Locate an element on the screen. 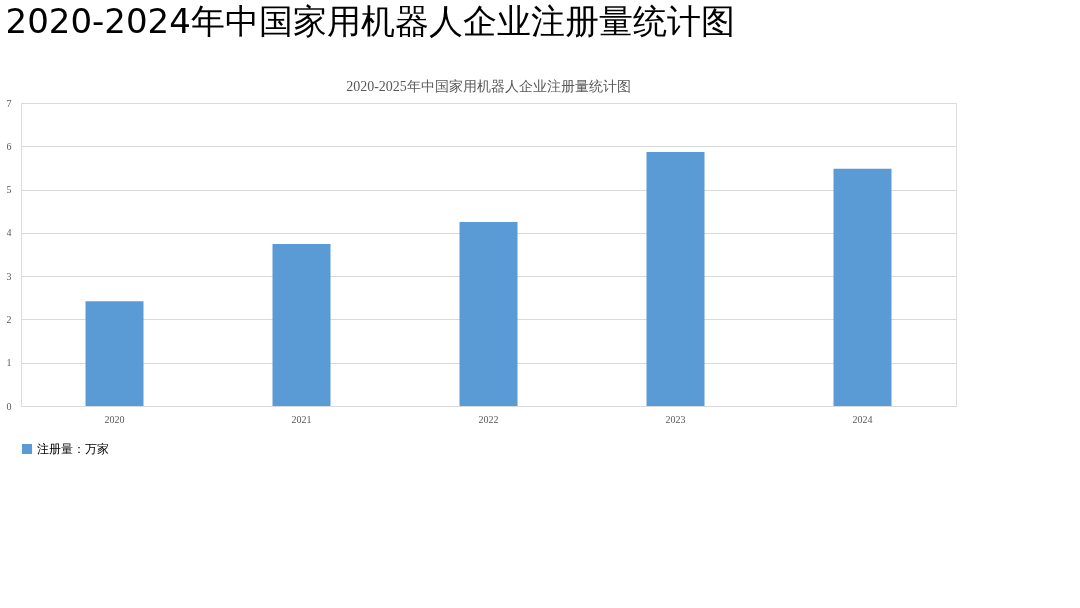 This screenshot has width=1080, height=608. x-tick-label: 2022 is located at coordinates (488, 419).